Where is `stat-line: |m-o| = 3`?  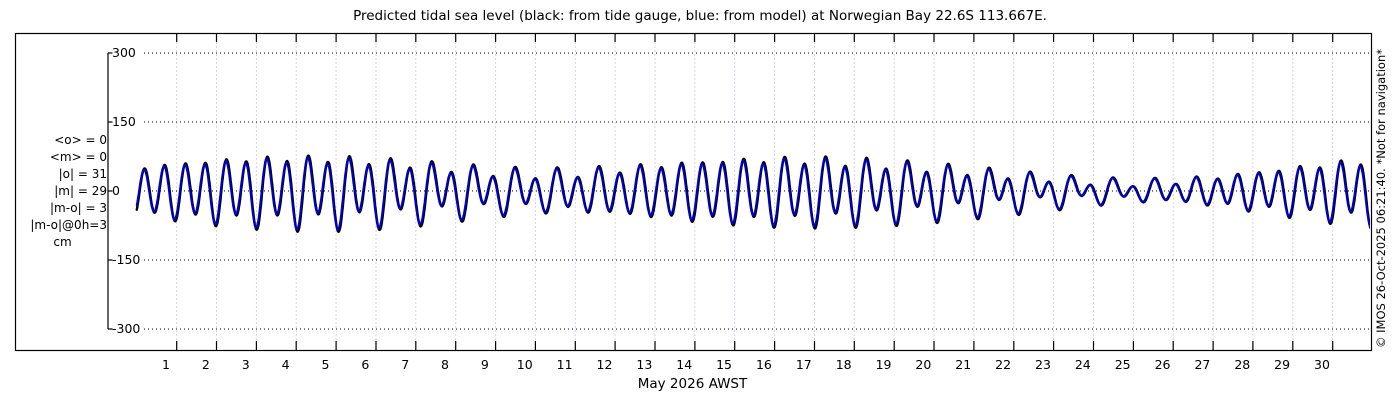
stat-line: |m-o| = 3 is located at coordinates (78, 208).